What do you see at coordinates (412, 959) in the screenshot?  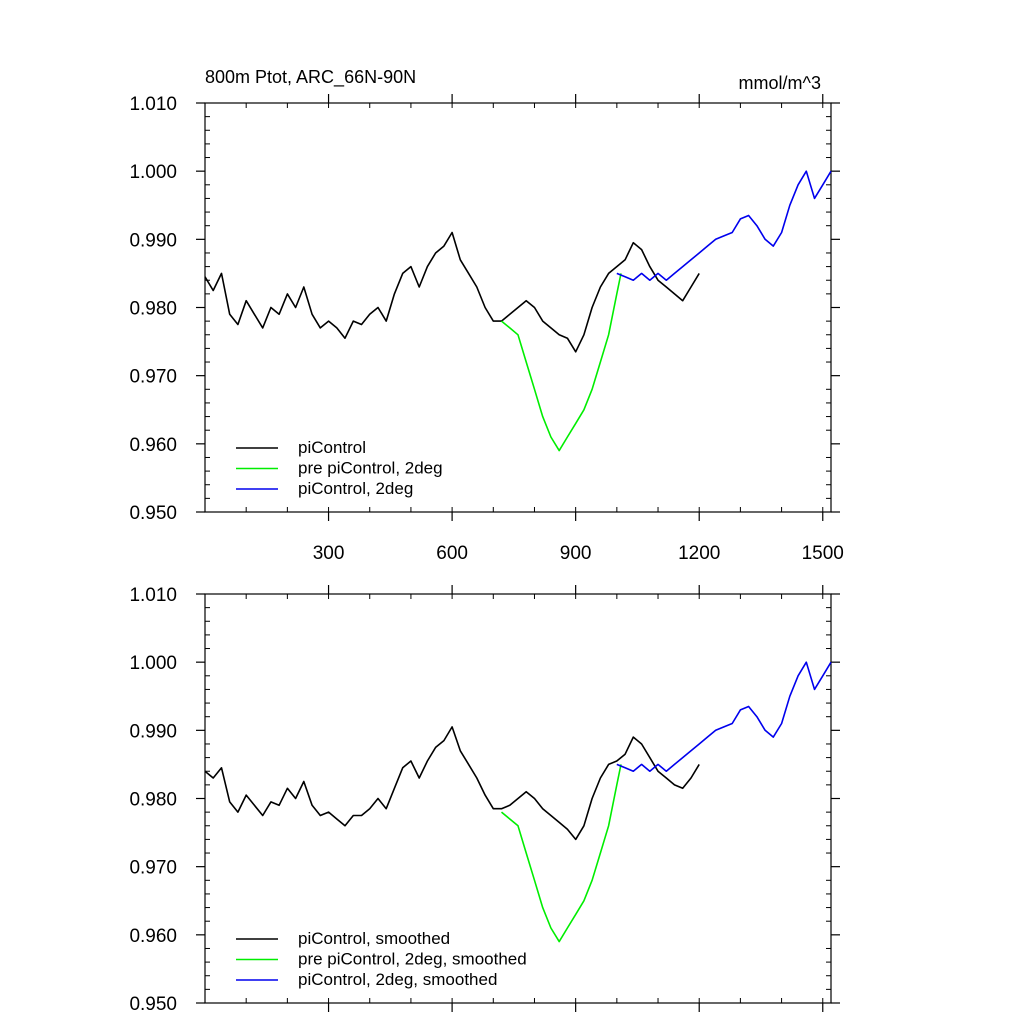 I see `legend-label: pre piControl, 2deg, smoothed` at bounding box center [412, 959].